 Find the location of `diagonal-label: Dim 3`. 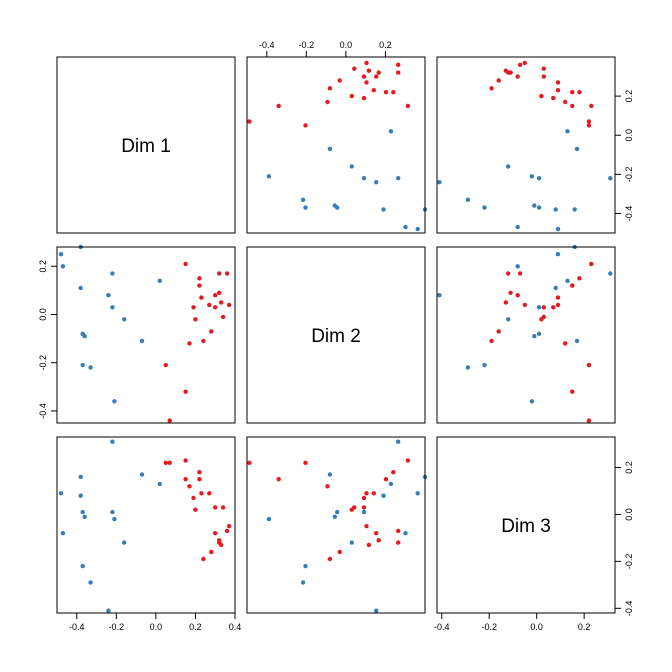

diagonal-label: Dim 3 is located at coordinates (526, 526).